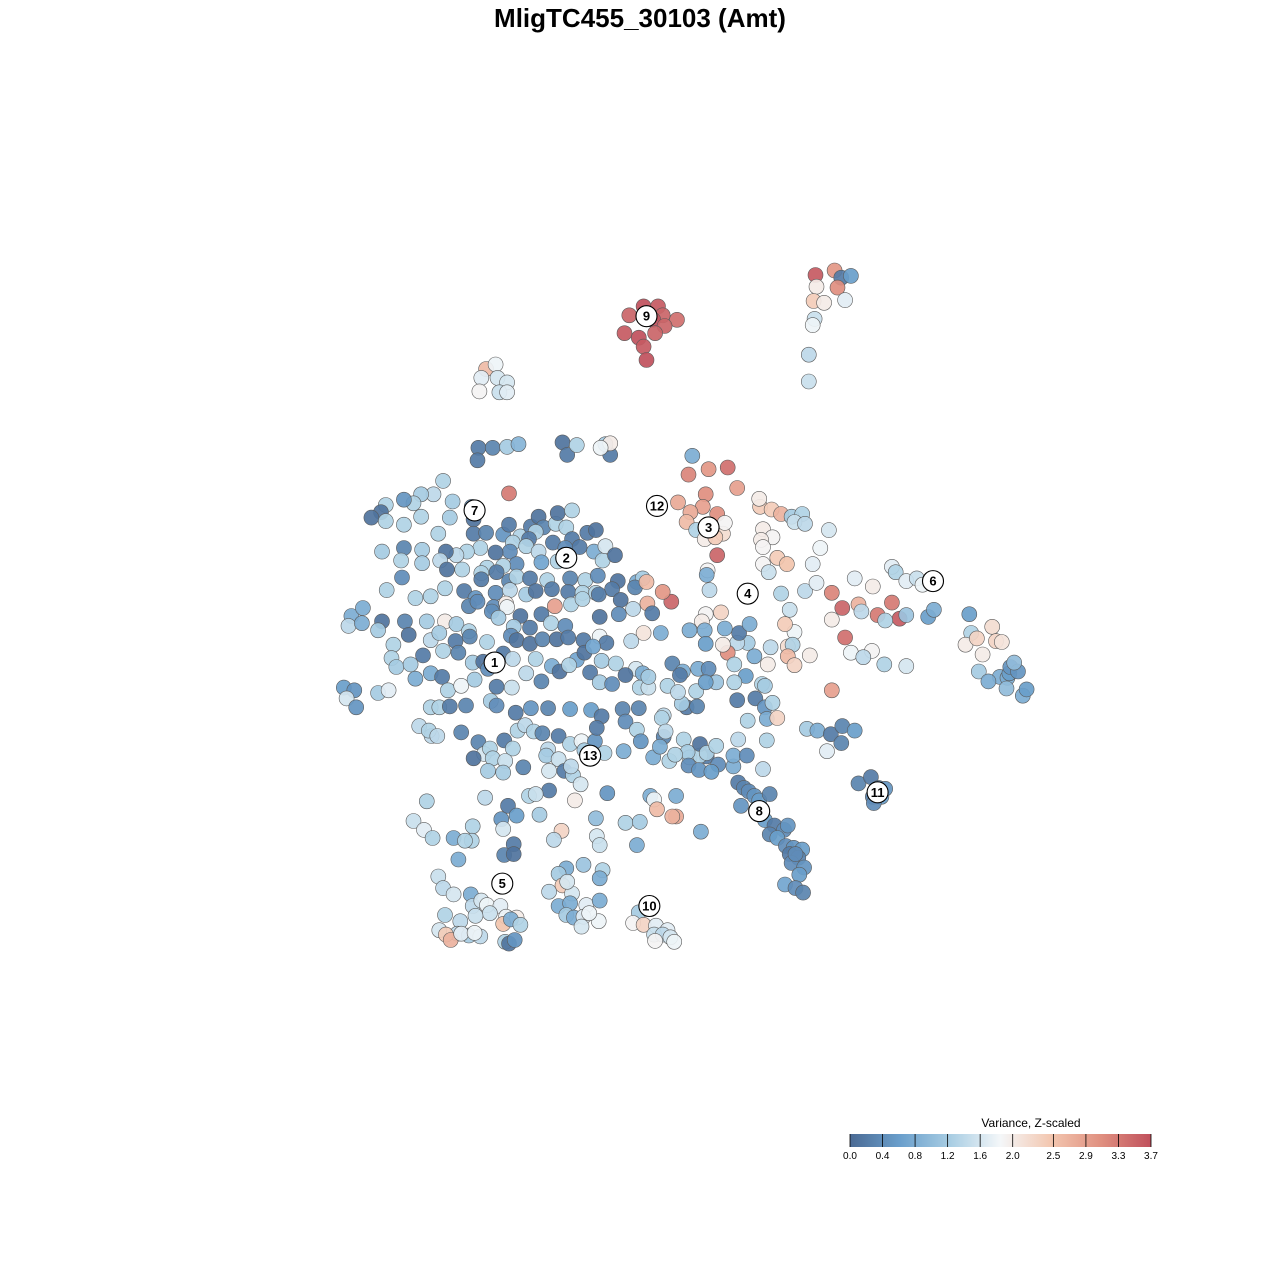 Image resolution: width=1280 pixels, height=1280 pixels. I want to click on legend-tick-label: 3.3, so click(1119, 1156).